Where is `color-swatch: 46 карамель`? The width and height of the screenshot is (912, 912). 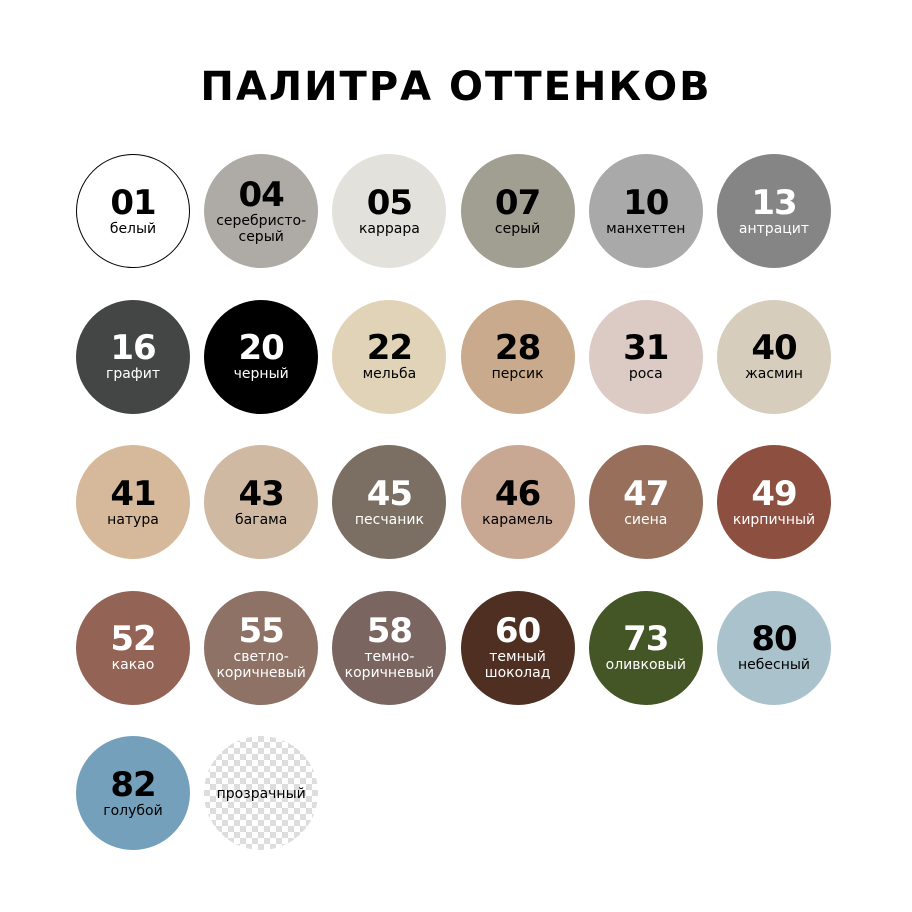 color-swatch: 46 карамель is located at coordinates (517, 502).